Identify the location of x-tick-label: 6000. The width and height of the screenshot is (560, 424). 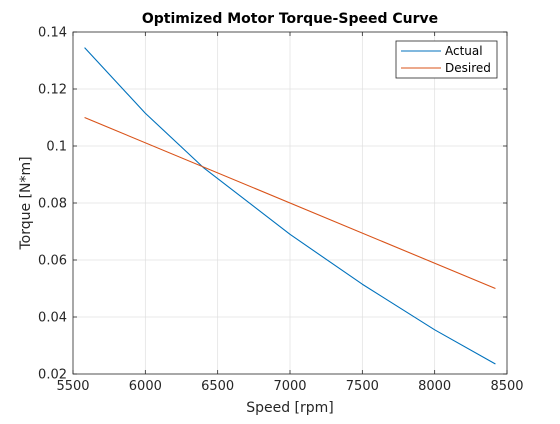
(145, 386).